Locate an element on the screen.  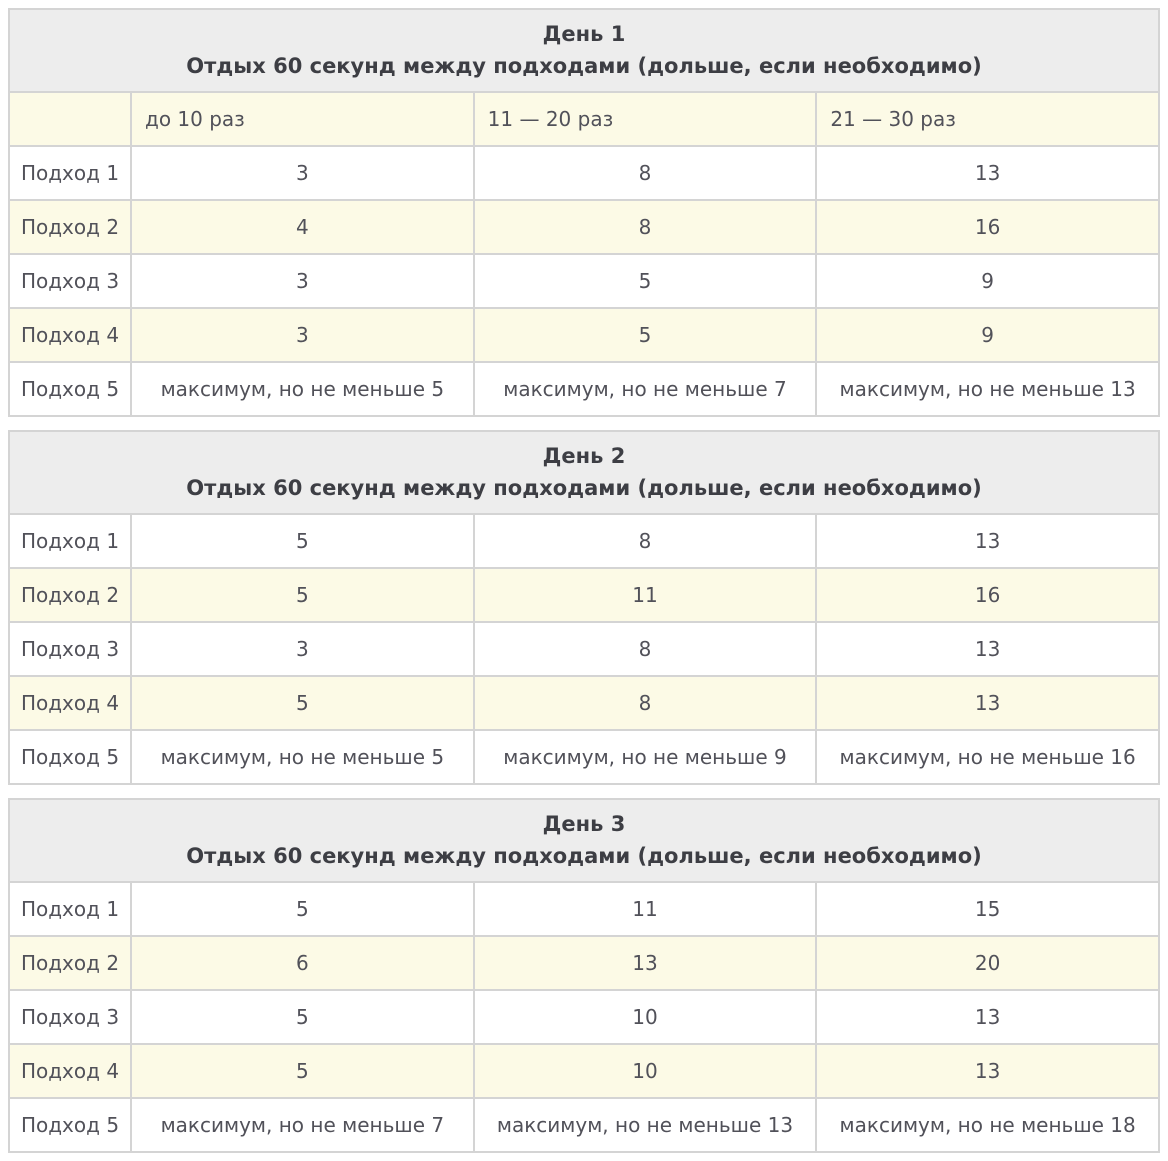
table-row: Подход 1 5 11 15 is located at coordinates (584, 909).